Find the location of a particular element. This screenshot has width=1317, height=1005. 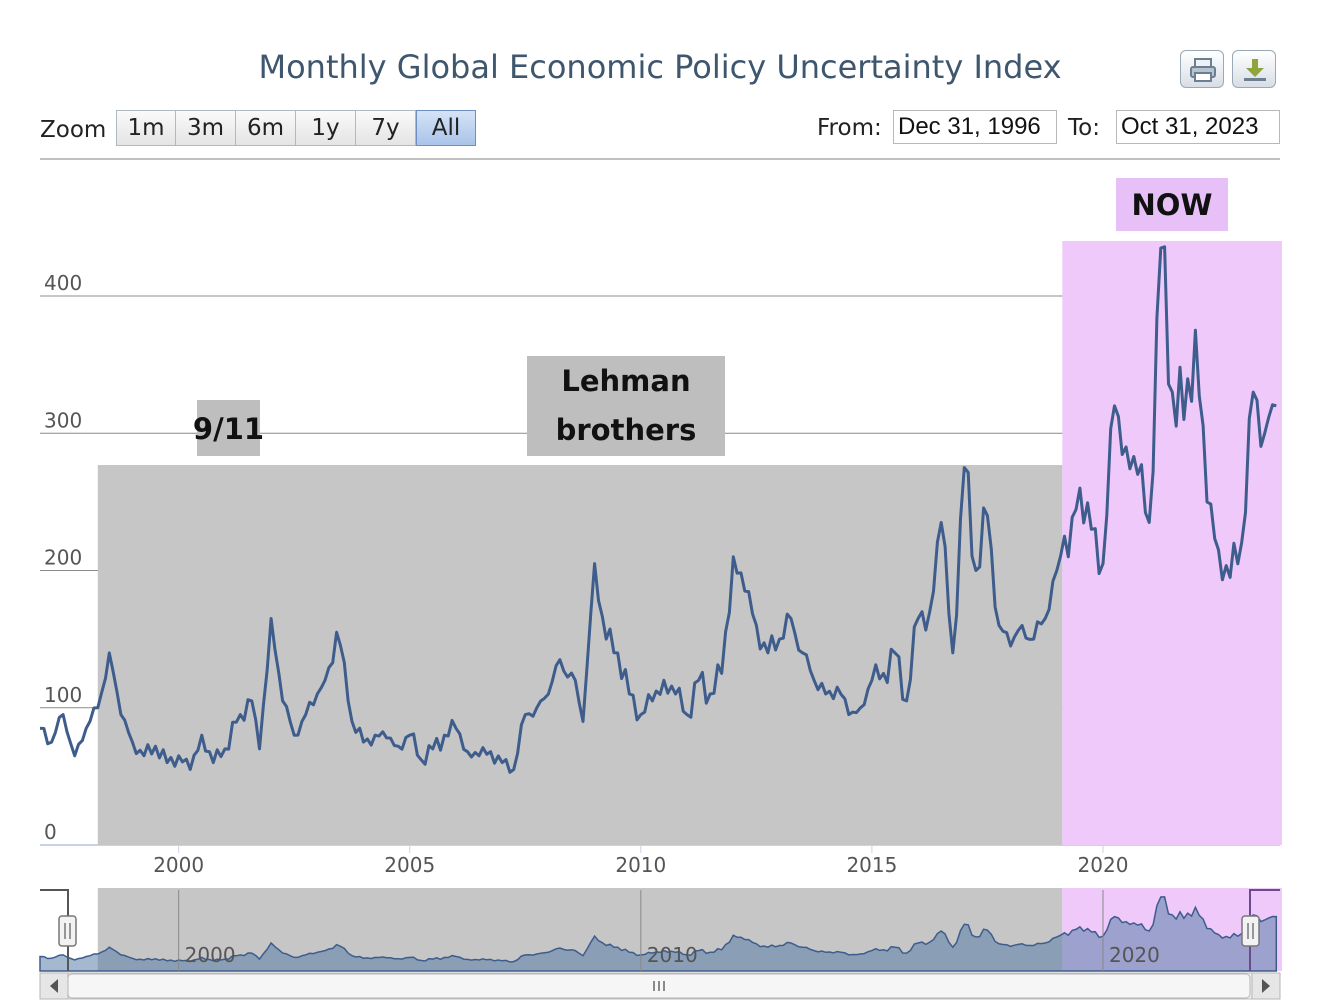

scrollbar is located at coordinates (660, 986).